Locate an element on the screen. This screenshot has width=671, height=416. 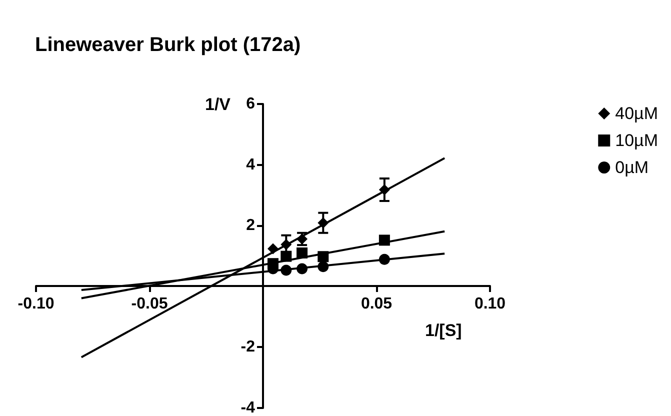
x-tick-label: -0.10 is located at coordinates (36, 304).